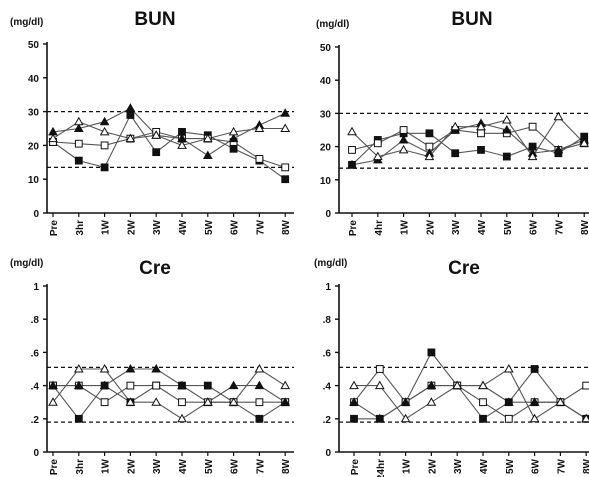 The image size is (589, 477). I want to click on y-tick-label: 50, so click(34, 45).